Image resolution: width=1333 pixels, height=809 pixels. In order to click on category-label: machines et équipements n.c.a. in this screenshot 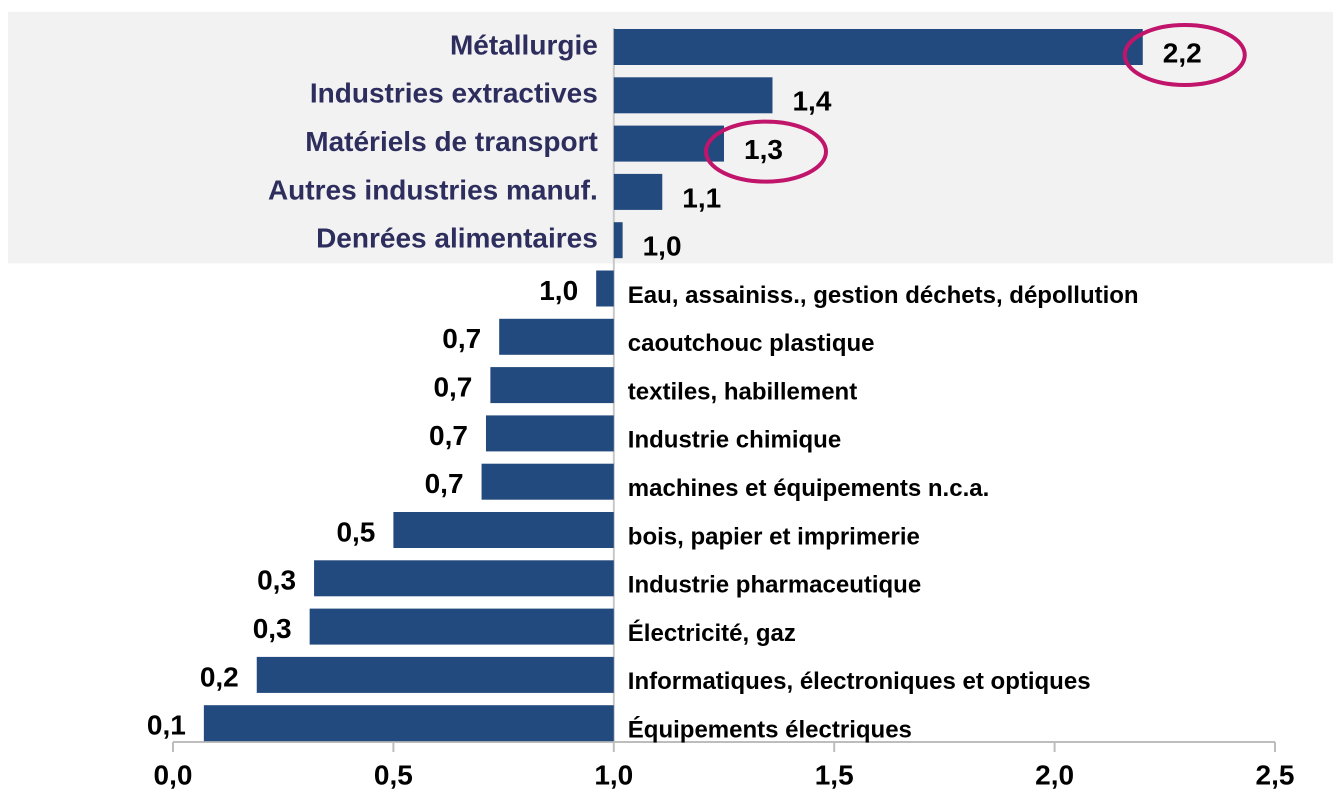, I will do `click(808, 488)`.